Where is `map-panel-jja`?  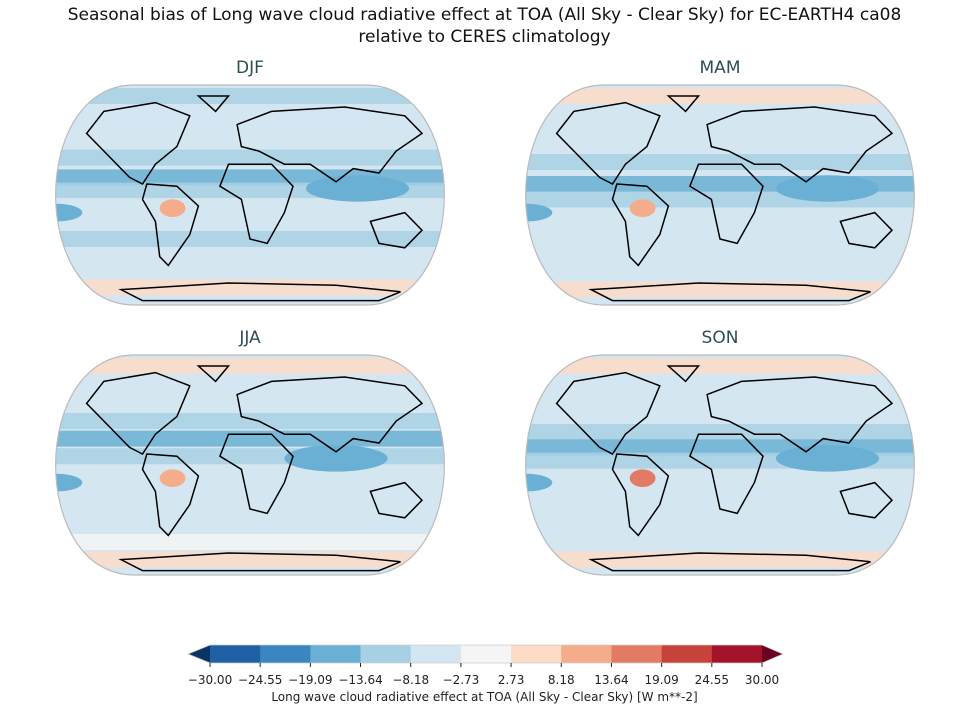
map-panel-jja is located at coordinates (250, 465).